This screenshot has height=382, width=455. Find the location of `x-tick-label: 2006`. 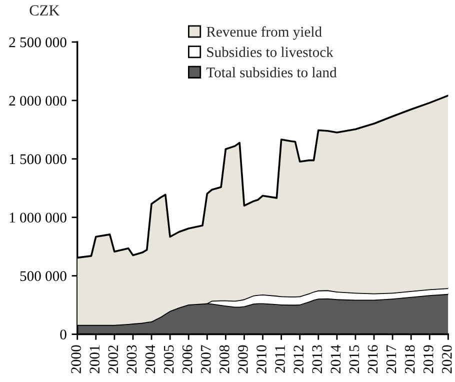

x-tick-label: 2006 is located at coordinates (187, 359).